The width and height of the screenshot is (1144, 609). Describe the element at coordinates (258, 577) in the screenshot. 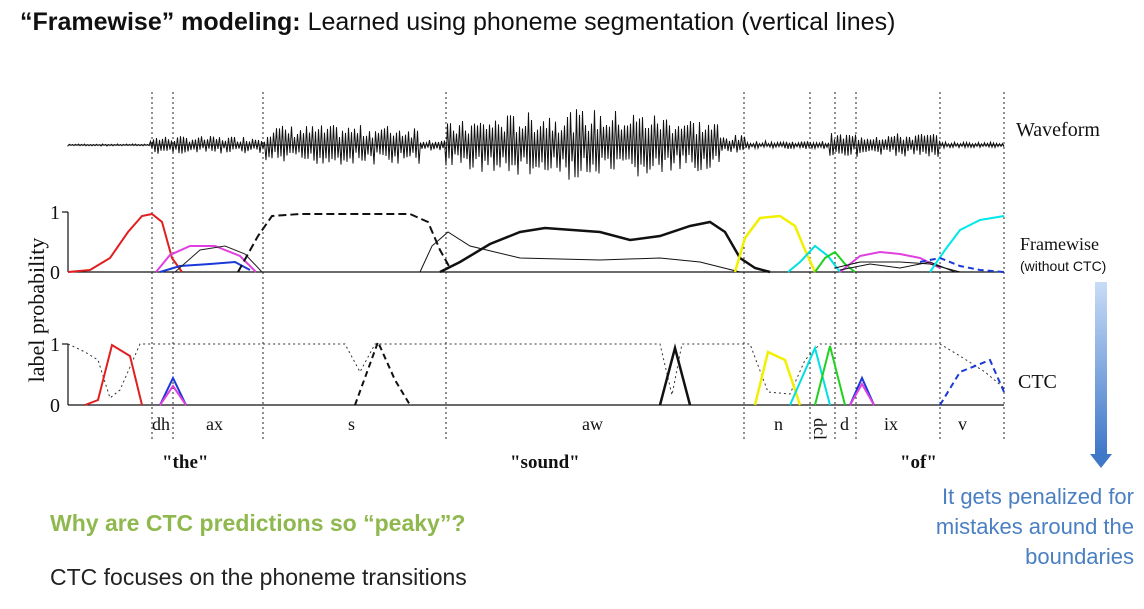

I see `answer-text: CTC focuses on the phoneme transitions` at that location.